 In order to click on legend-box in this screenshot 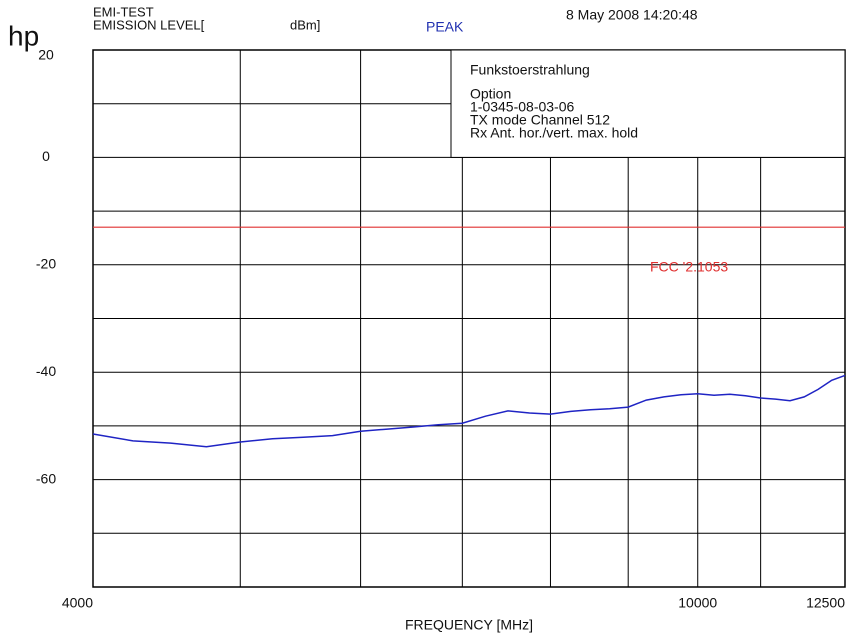, I will do `click(648, 103)`.